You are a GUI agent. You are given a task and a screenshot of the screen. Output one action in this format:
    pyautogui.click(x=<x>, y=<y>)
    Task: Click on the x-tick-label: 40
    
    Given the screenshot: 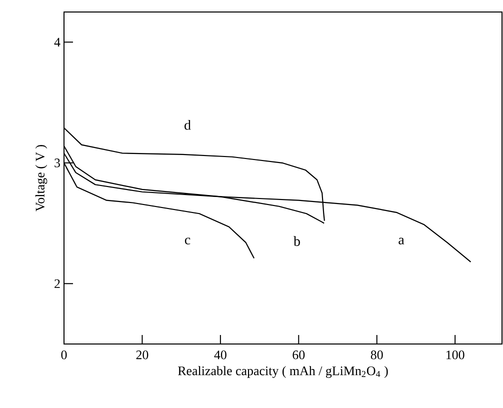 What is the action you would take?
    pyautogui.click(x=220, y=355)
    